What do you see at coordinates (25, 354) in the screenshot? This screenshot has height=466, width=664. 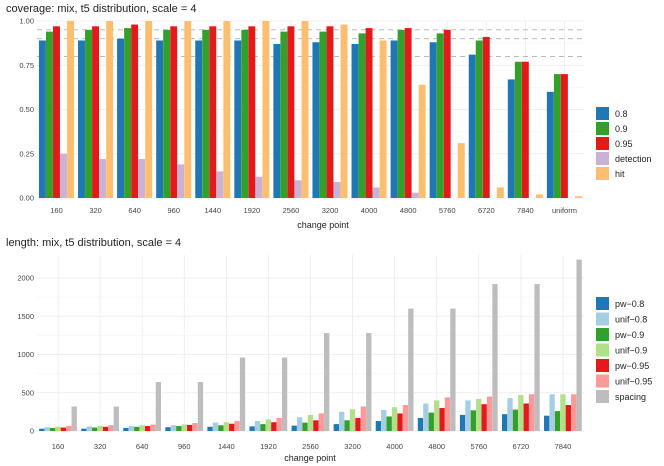 I see `y-tick-label: 1000` at bounding box center [25, 354].